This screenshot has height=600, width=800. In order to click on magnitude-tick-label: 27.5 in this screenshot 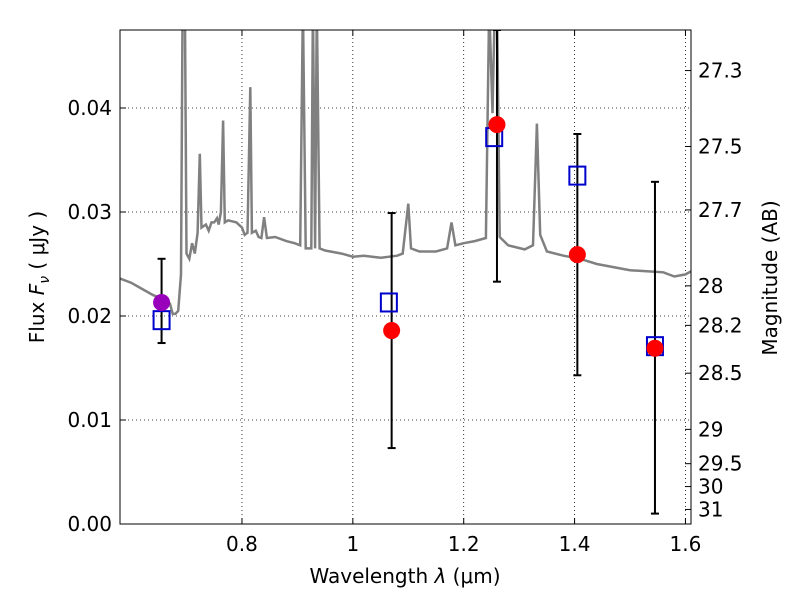, I will do `click(720, 146)`.